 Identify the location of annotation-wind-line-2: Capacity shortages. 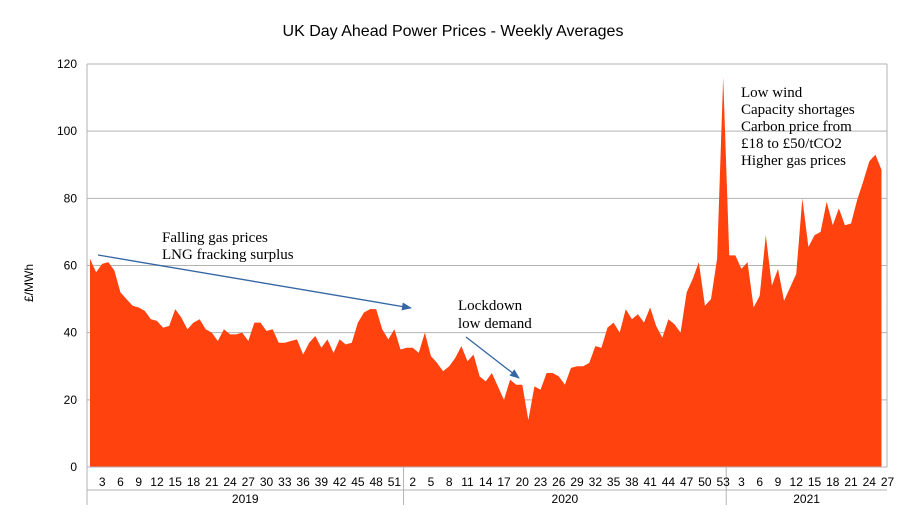
(798, 110).